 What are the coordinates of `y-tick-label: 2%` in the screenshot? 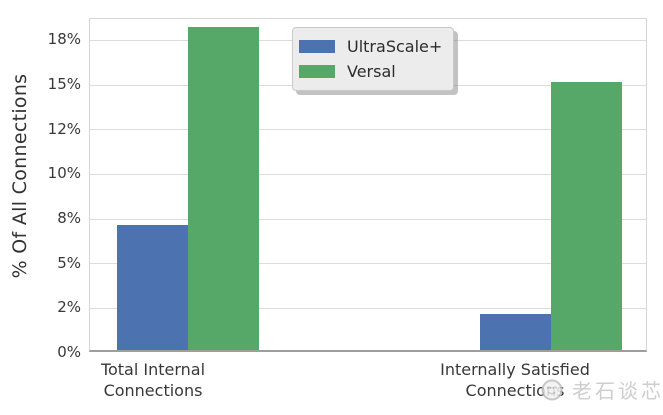 It's located at (69, 307).